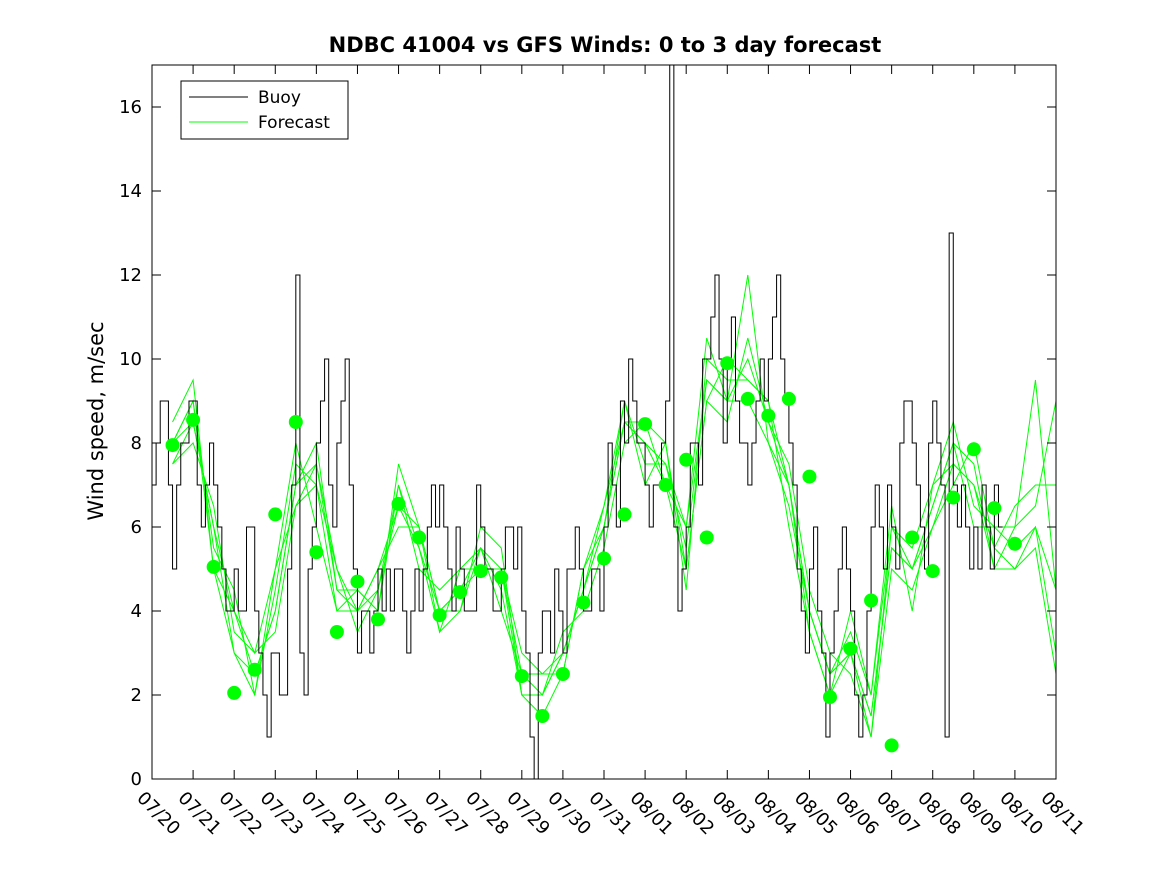 This screenshot has height=875, width=1167. Describe the element at coordinates (405, 814) in the screenshot. I see `x-tick-label: 07/26` at that location.